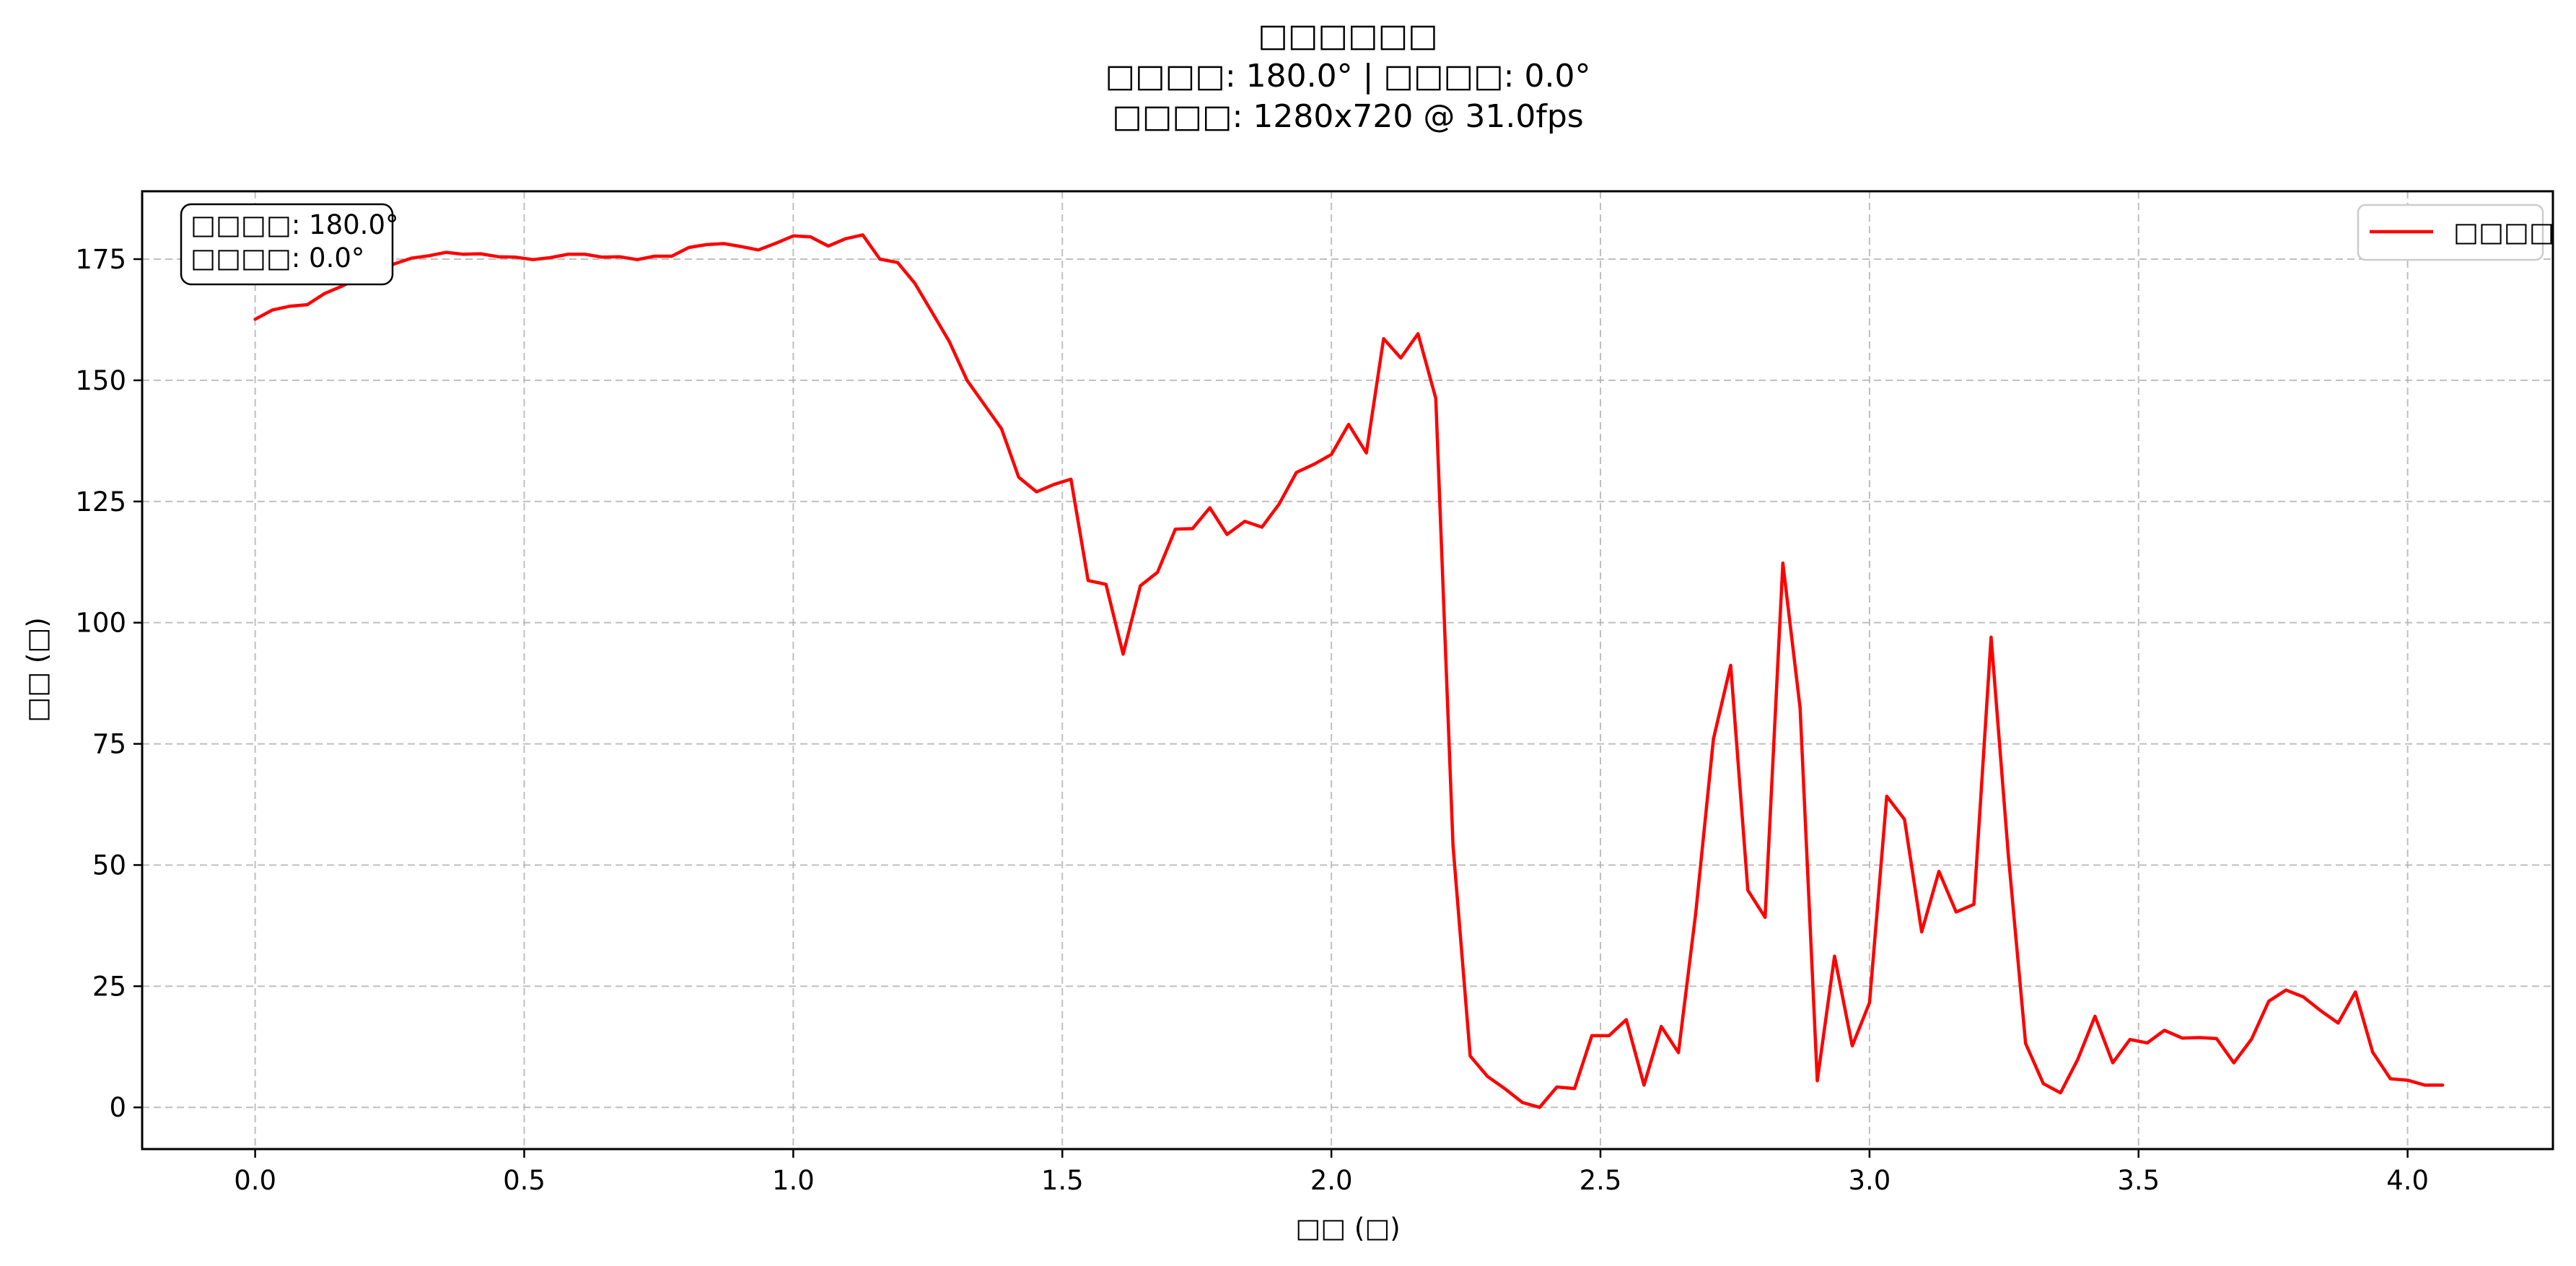 The height and width of the screenshot is (1266, 2576). What do you see at coordinates (1347, 35) in the screenshot?
I see `chart-title-line-1: □□□□□□` at bounding box center [1347, 35].